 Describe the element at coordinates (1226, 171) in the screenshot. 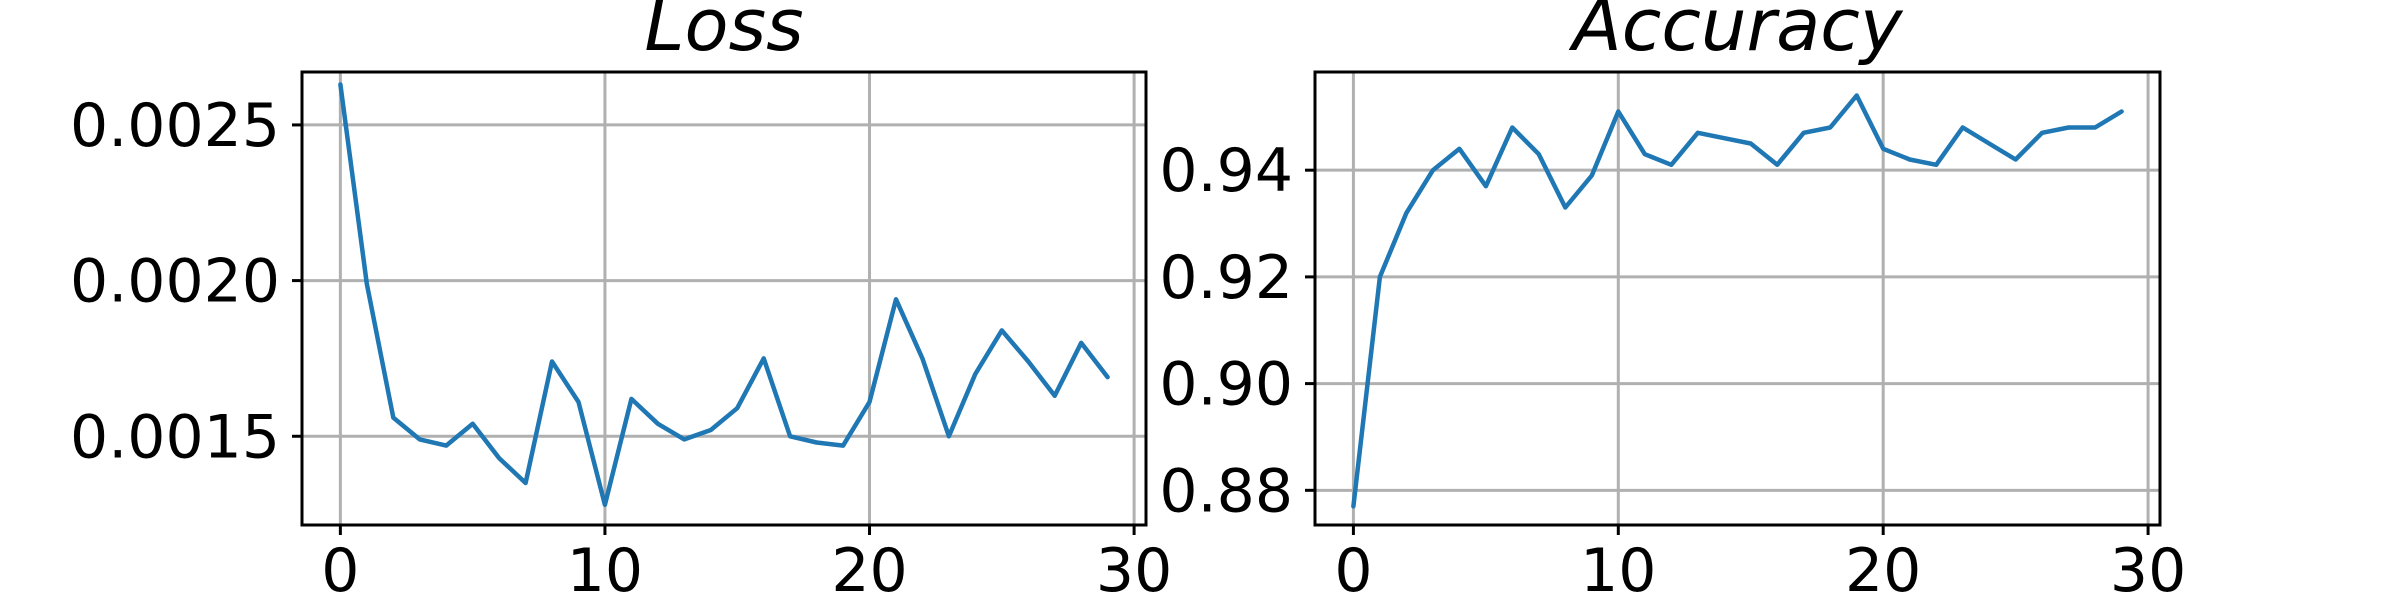

I see `accuracy-y-tick-label-3: 0.94` at that location.